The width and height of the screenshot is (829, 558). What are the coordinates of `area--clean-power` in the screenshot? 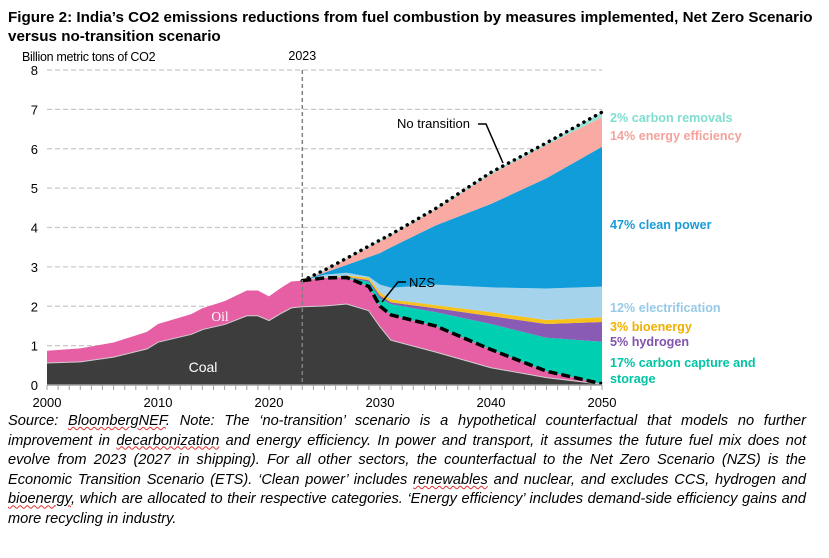 It's located at (452, 217).